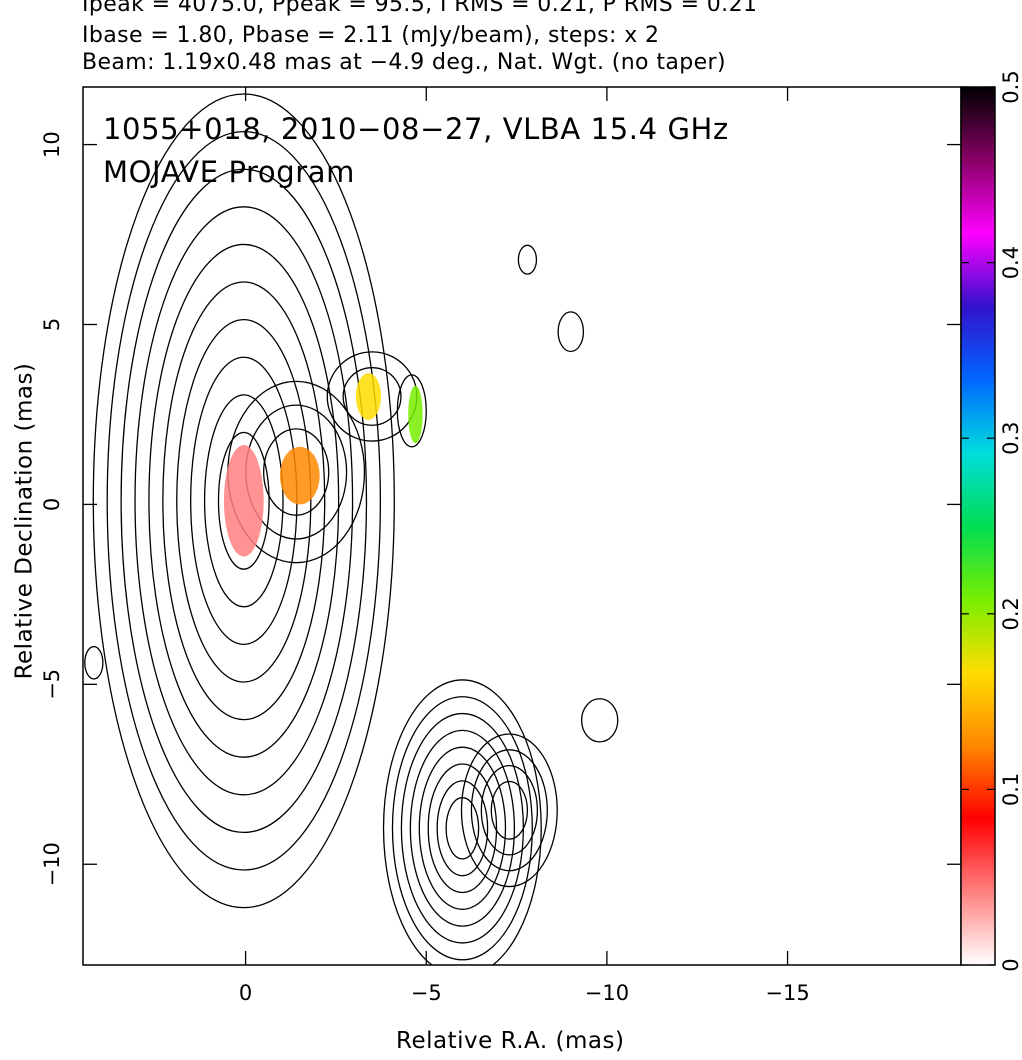  I want to click on colorbar-ticks: 0 0.1 0.2 0.3 0.4 0.5, so click(991, 521).